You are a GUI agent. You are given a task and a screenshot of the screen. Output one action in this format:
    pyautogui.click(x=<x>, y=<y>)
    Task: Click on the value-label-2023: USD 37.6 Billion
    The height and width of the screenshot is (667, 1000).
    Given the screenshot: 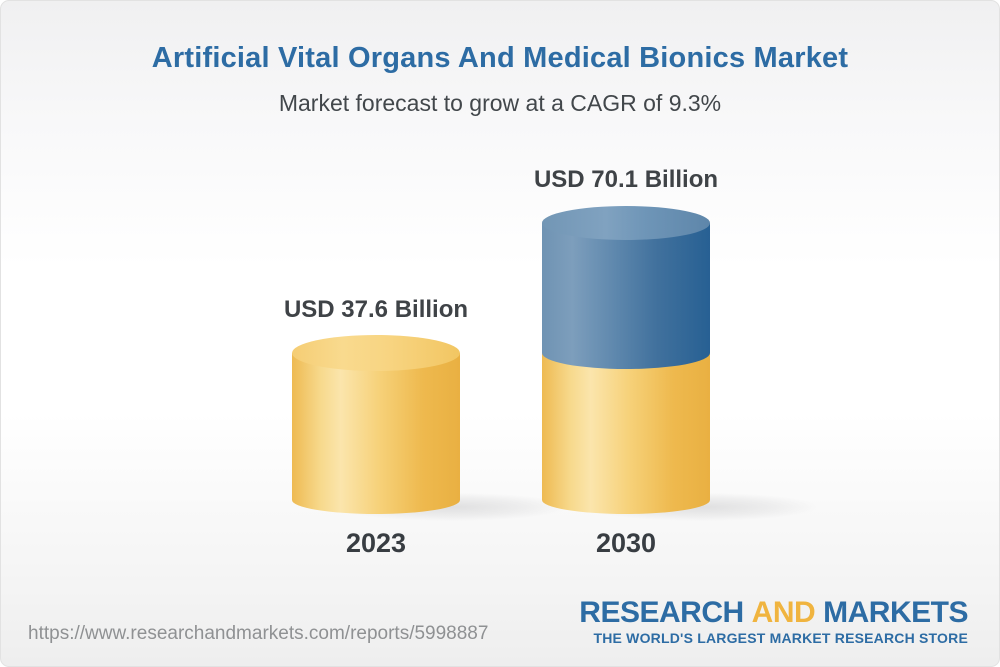 What is the action you would take?
    pyautogui.click(x=376, y=309)
    